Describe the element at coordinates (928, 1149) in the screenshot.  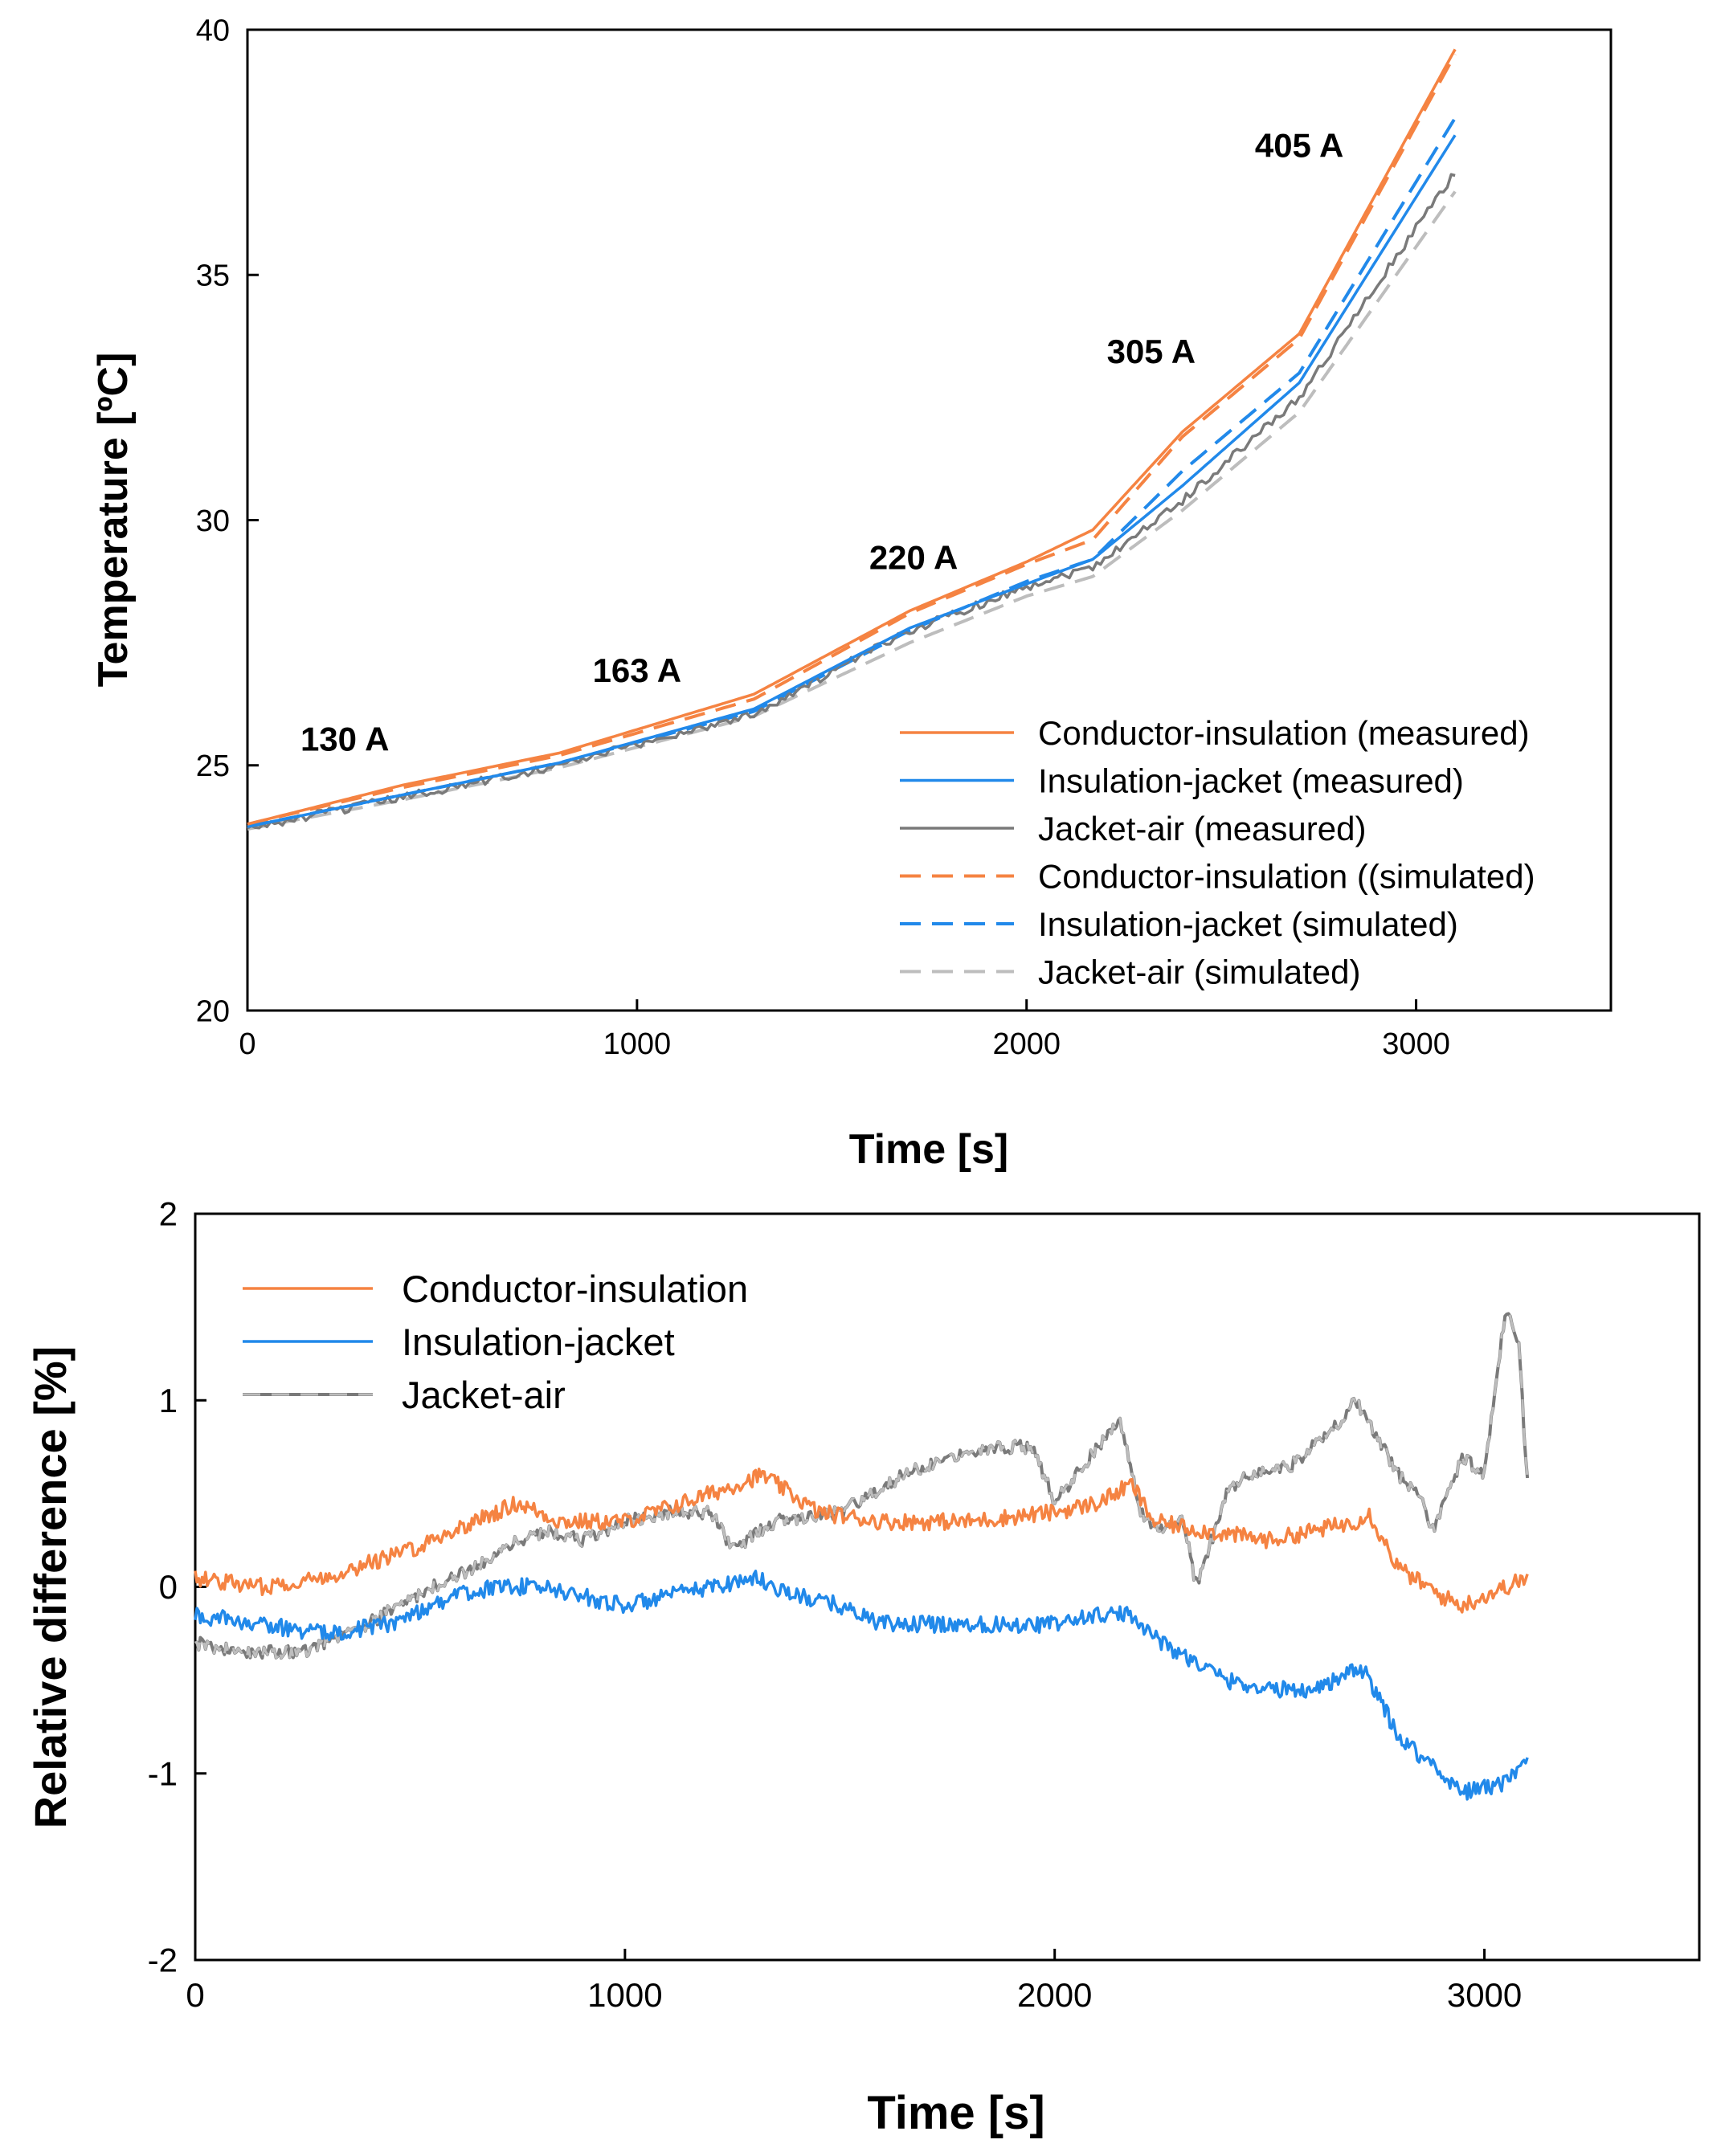
I see `temperature-x-axis-title: Time [s]` at that location.